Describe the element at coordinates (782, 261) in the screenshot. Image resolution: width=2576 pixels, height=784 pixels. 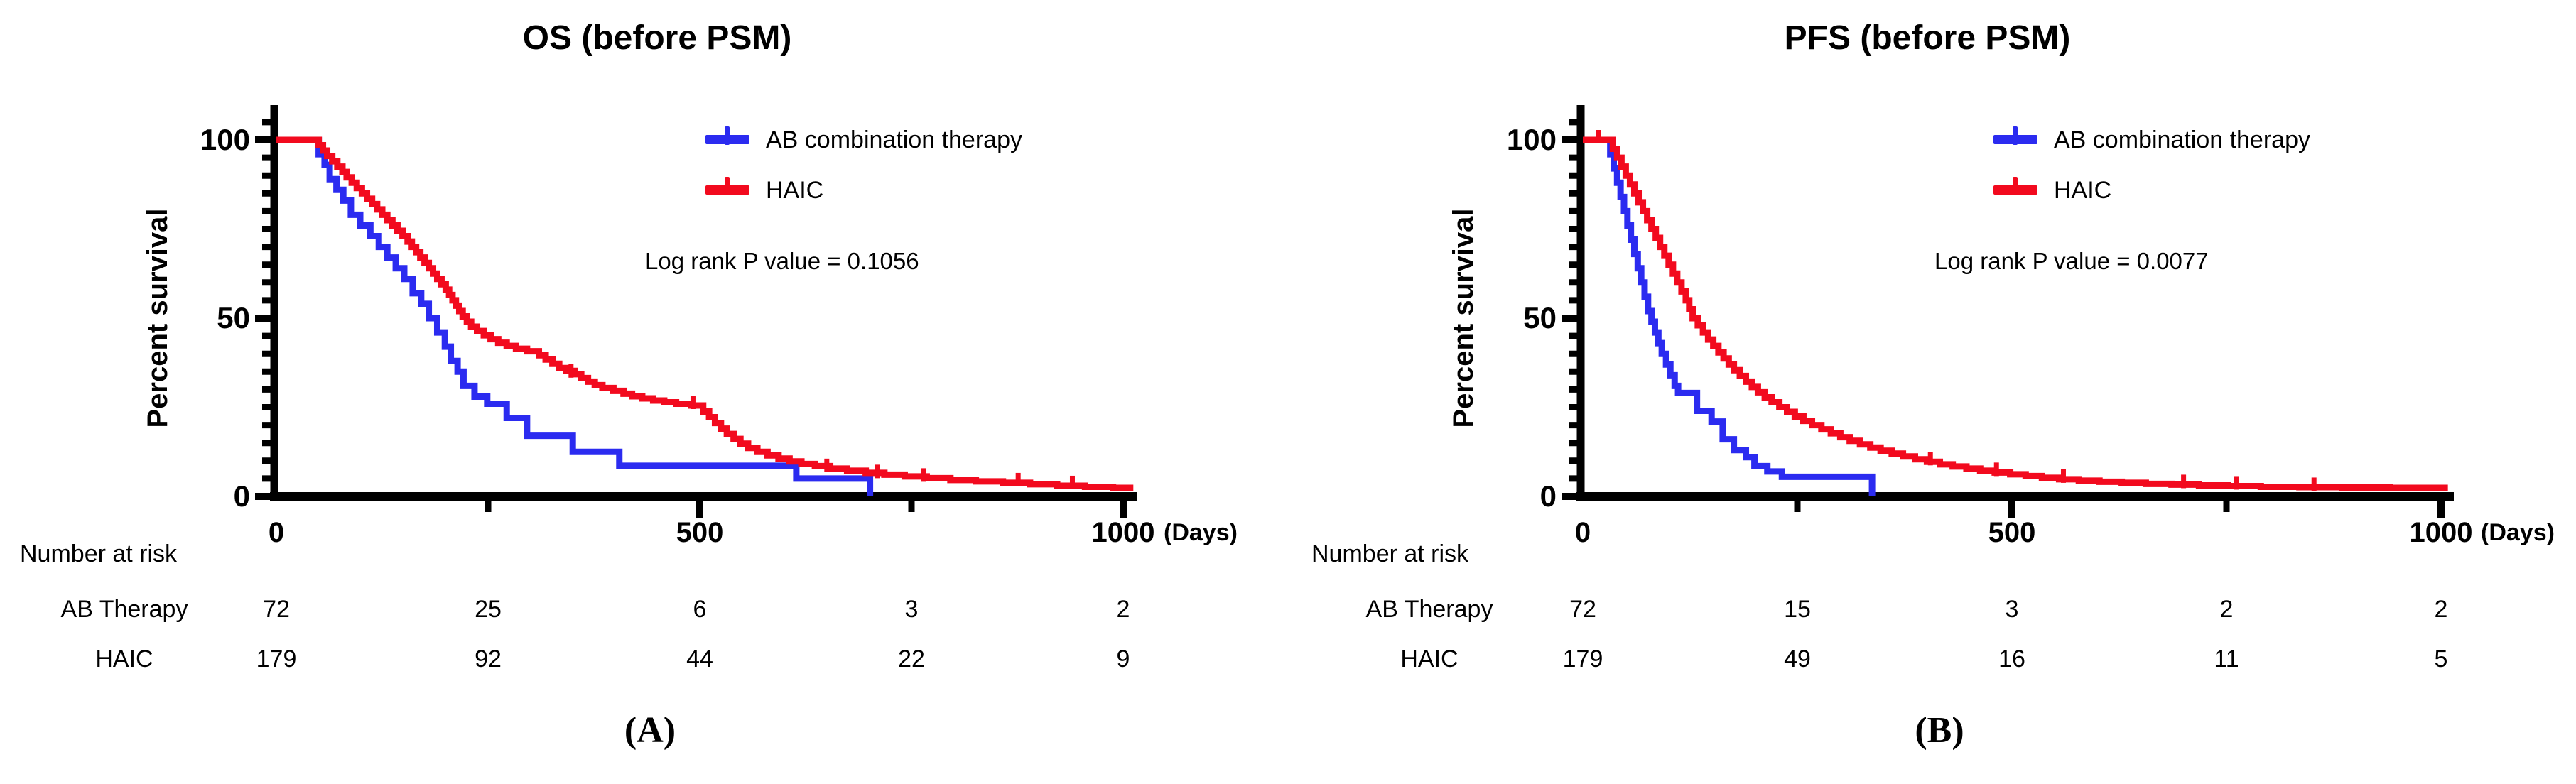
I see `panel-a-logrank-pvalue: Log rank P value = 0.1056` at that location.